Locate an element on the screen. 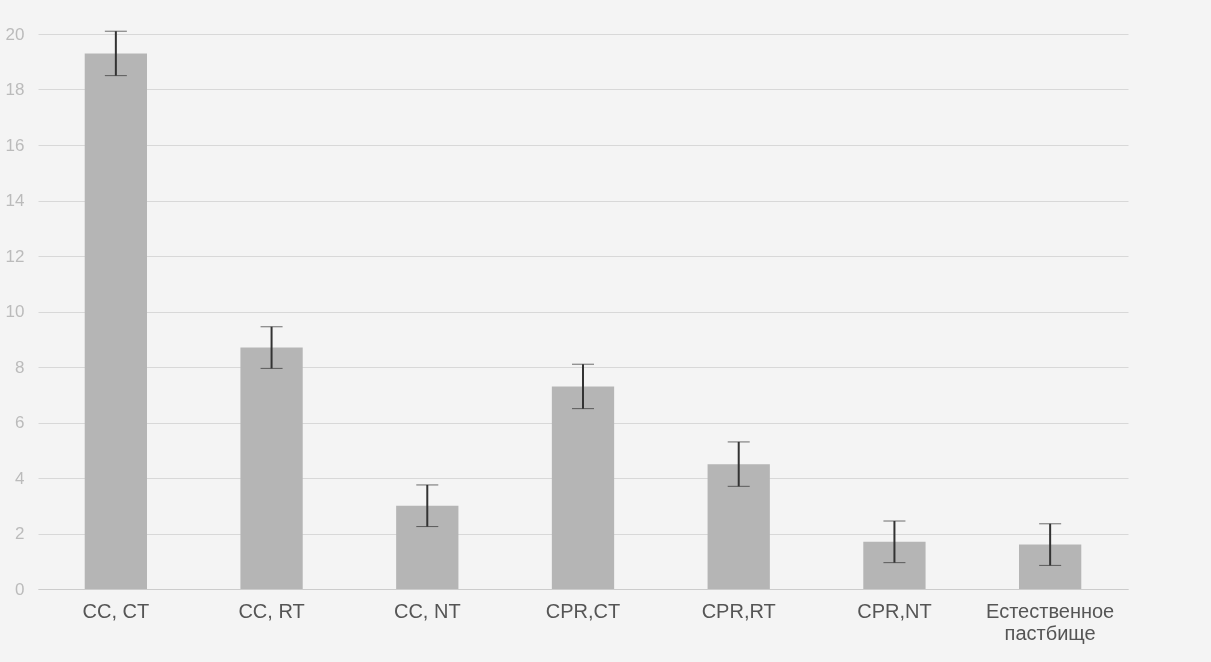 The height and width of the screenshot is (662, 1211). y-tick-label: 0 is located at coordinates (20, 589).